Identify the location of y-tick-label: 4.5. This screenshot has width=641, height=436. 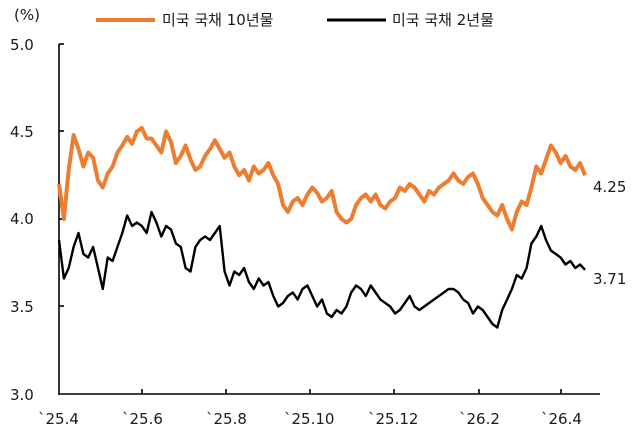
(22, 132).